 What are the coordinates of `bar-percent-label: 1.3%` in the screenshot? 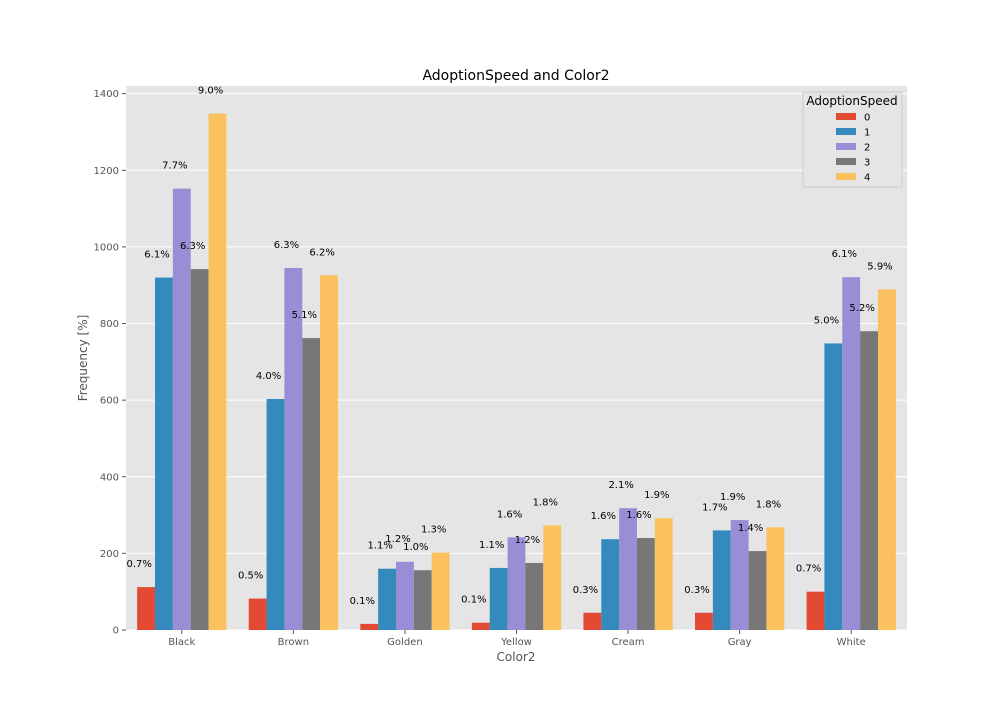 It's located at (433, 530).